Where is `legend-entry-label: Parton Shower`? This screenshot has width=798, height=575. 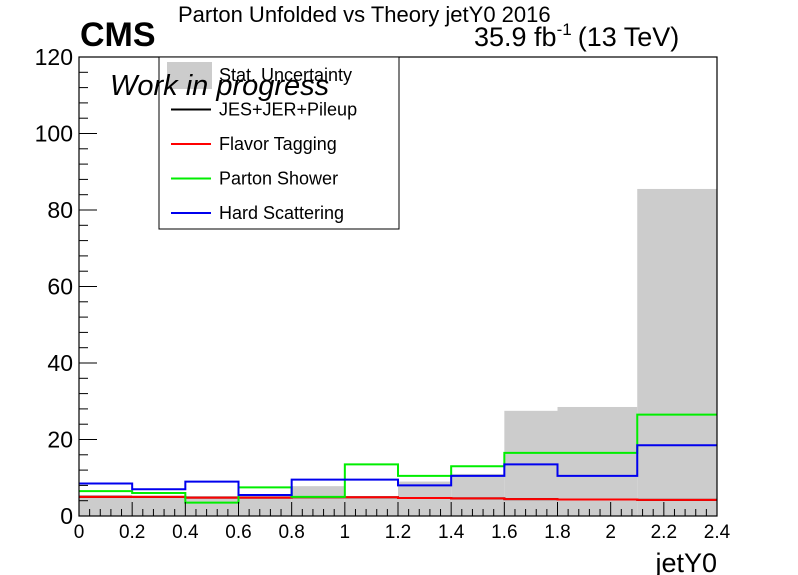
legend-entry-label: Parton Shower is located at coordinates (278, 179).